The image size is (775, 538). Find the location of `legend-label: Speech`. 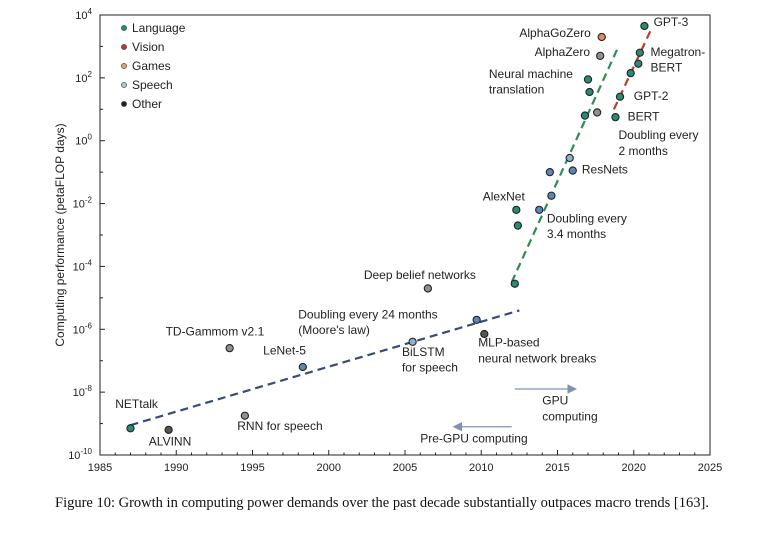

legend-label: Speech is located at coordinates (152, 85).